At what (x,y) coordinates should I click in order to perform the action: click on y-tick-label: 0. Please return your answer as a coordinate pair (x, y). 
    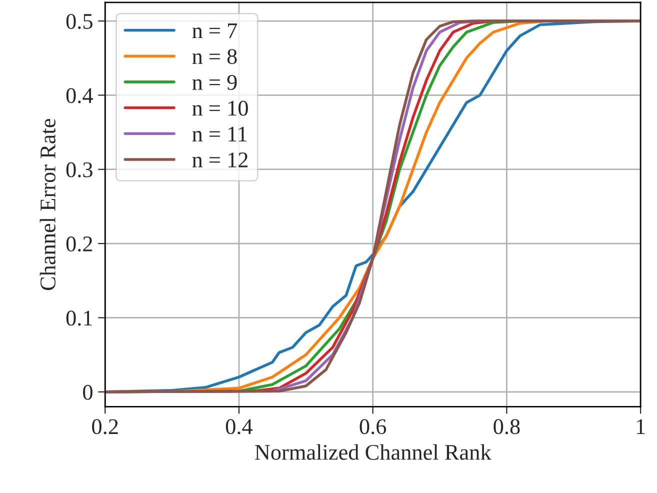
    Looking at the image, I should click on (87, 392).